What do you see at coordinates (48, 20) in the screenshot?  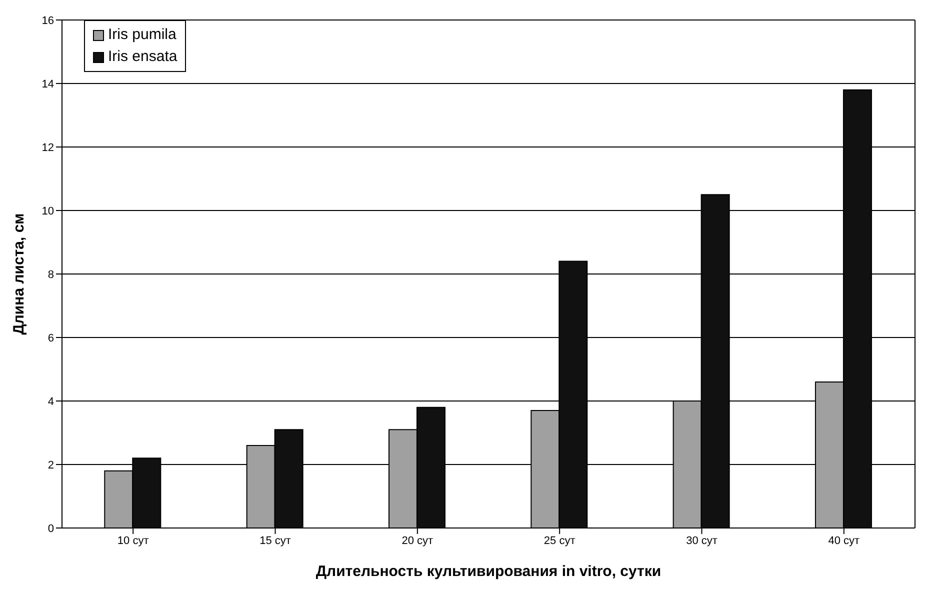 I see `y-tick-label: 16` at bounding box center [48, 20].